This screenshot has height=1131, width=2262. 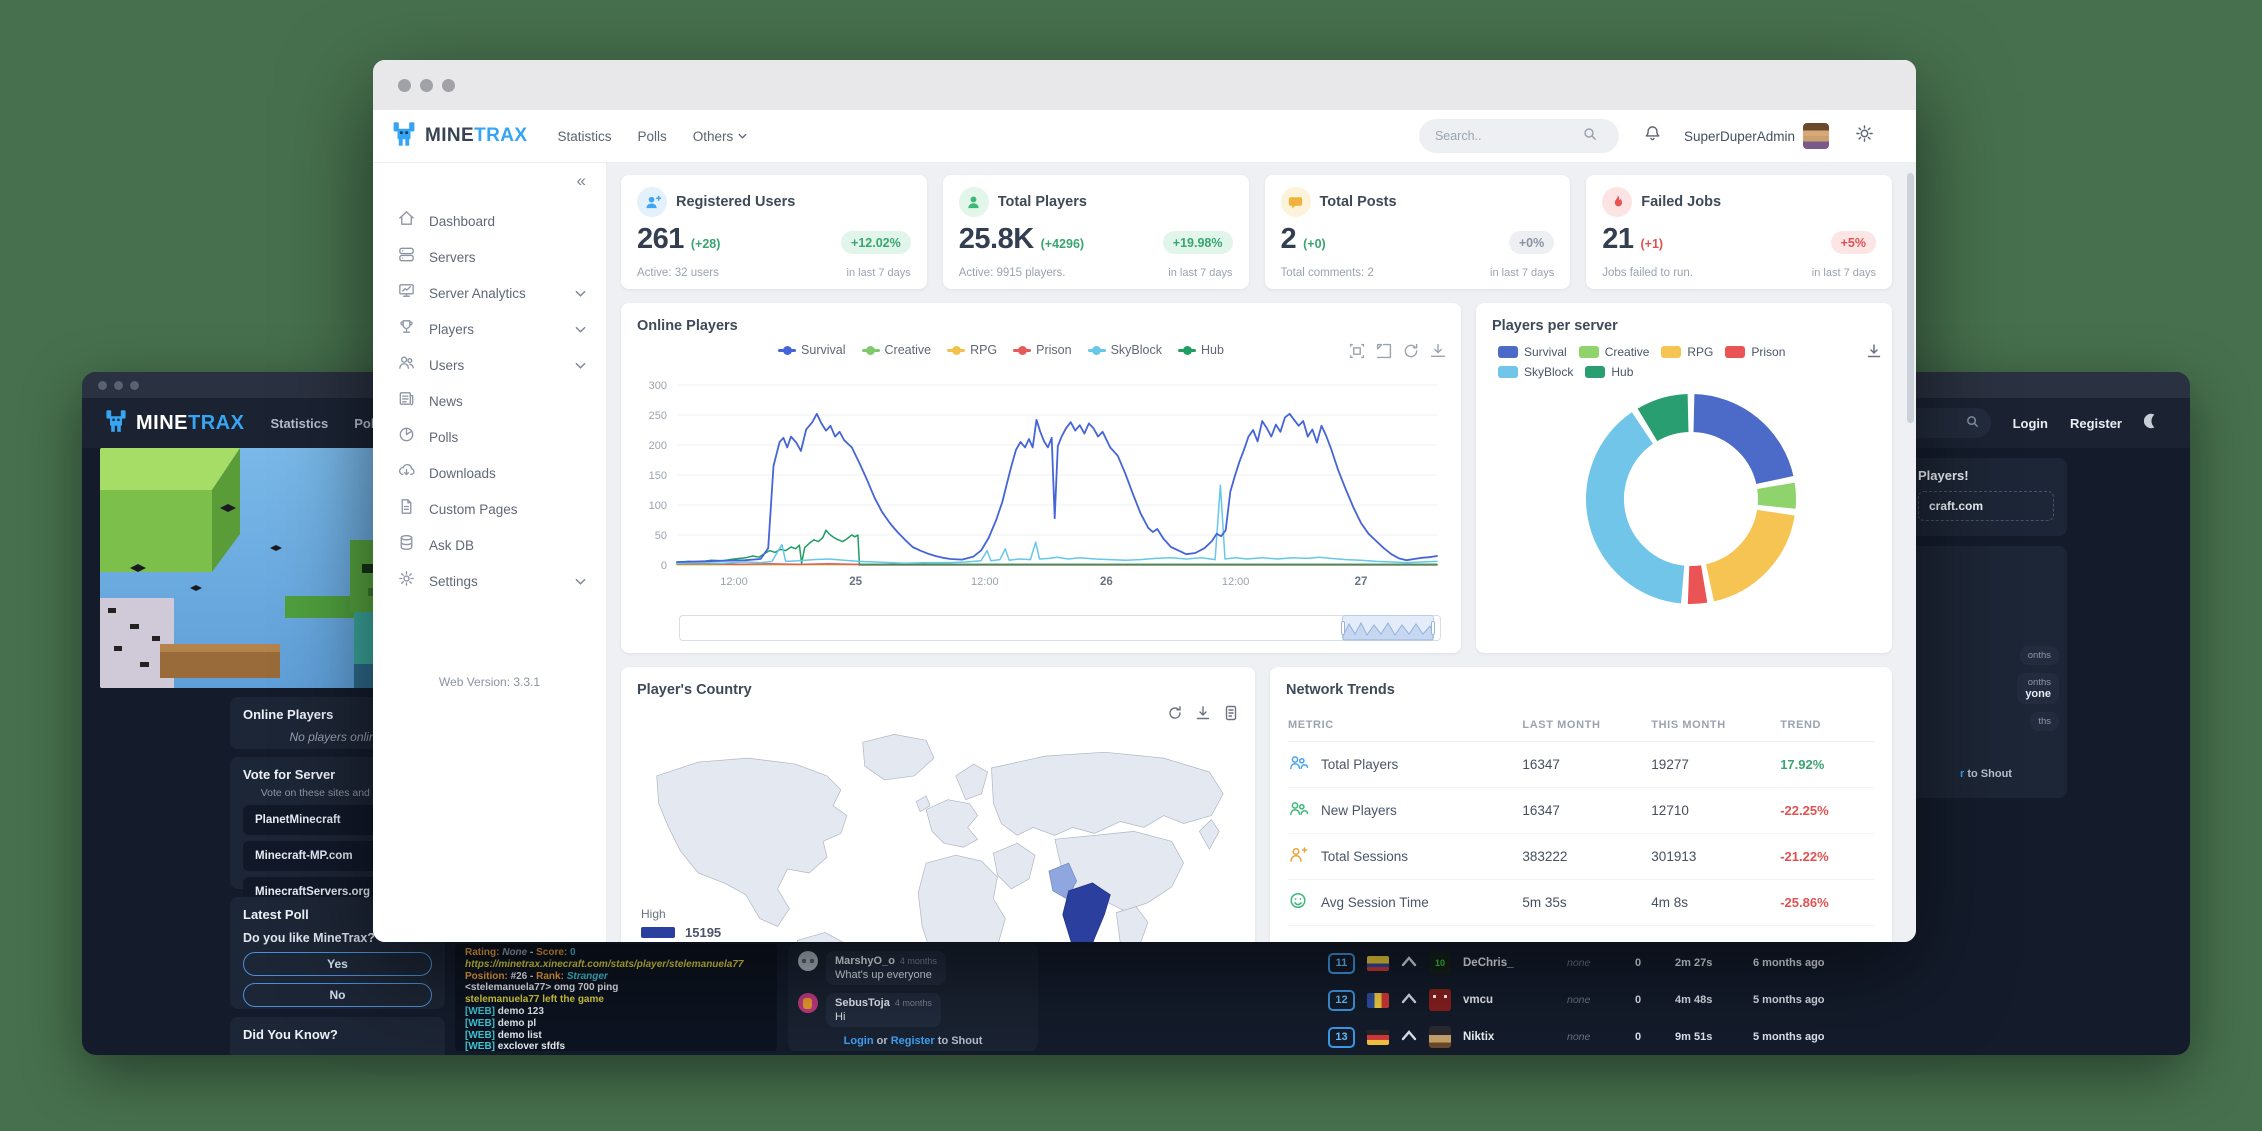 I want to click on sidebar-item-news: News, so click(x=489, y=401).